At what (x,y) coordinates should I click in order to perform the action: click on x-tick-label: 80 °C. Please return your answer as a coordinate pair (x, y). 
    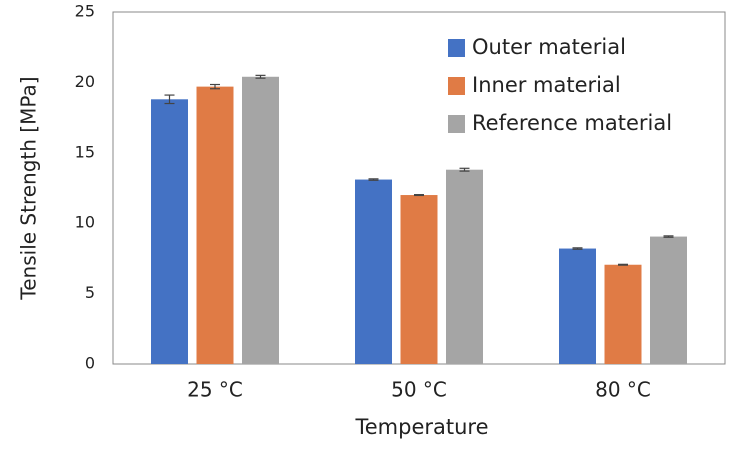
    Looking at the image, I should click on (623, 390).